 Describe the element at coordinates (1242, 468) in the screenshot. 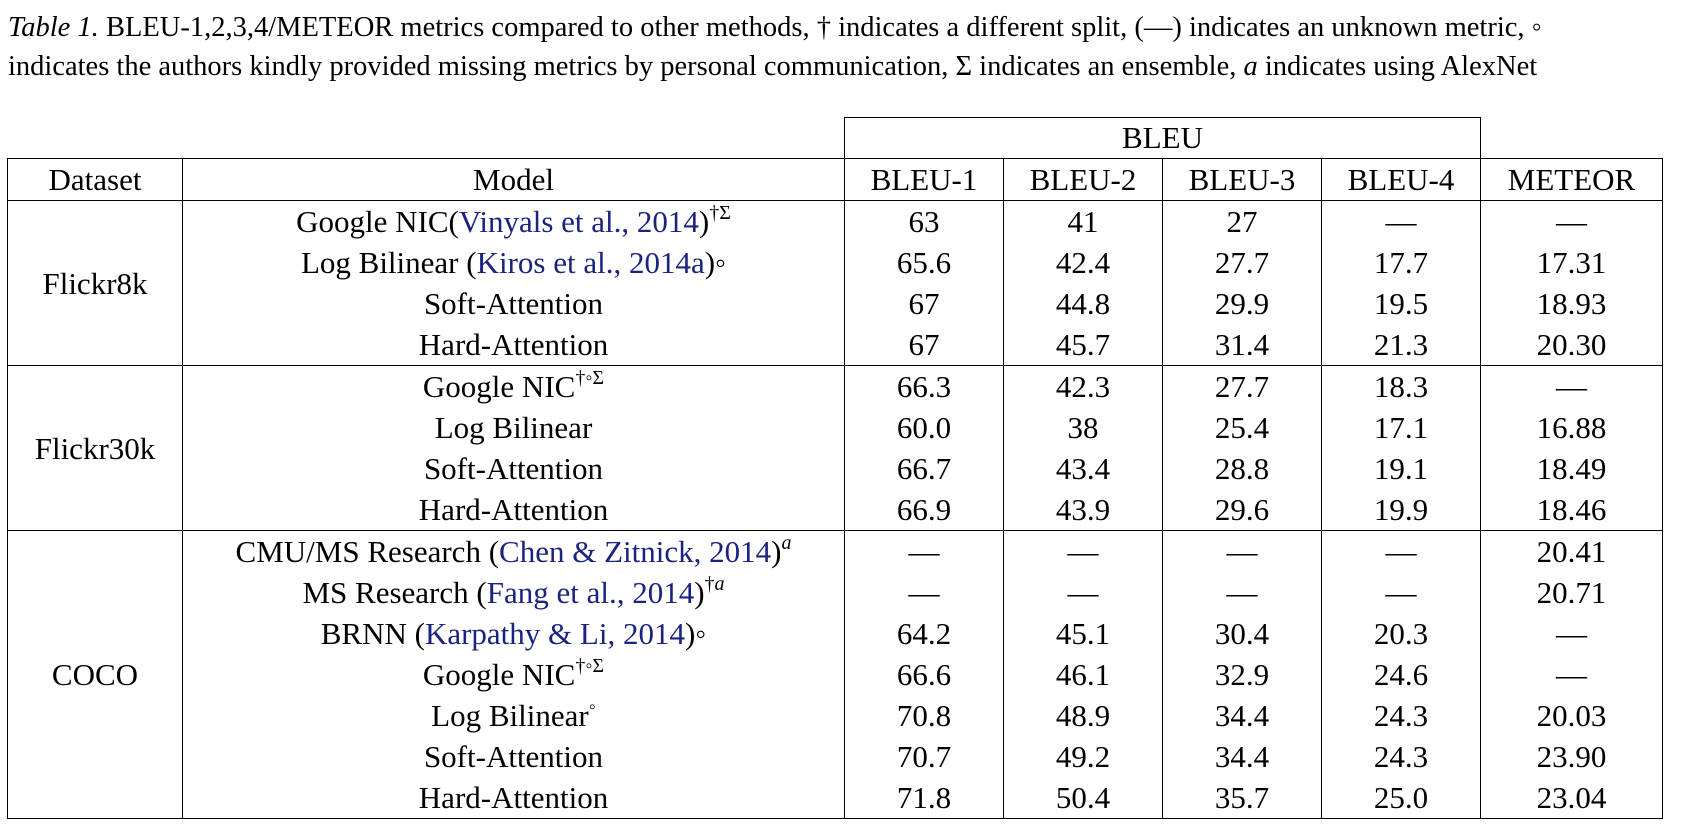

I see `bleu3-cell: 28.8` at that location.